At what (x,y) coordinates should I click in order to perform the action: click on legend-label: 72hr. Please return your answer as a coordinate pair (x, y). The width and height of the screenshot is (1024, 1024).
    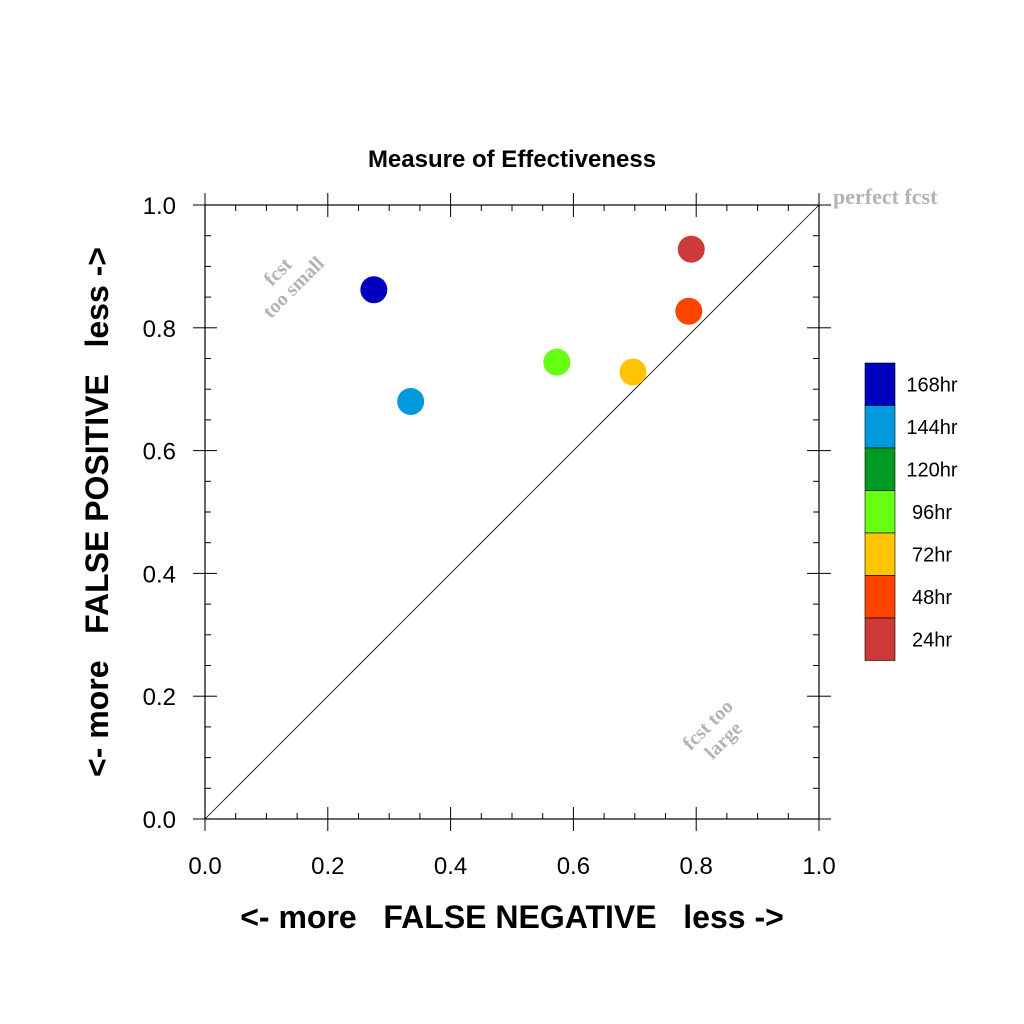
    Looking at the image, I should click on (932, 555).